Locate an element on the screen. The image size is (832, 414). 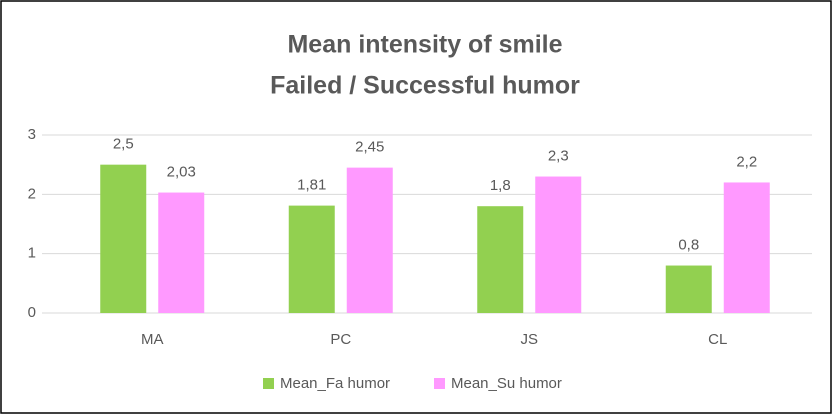
data-label: 2,45 is located at coordinates (369, 147).